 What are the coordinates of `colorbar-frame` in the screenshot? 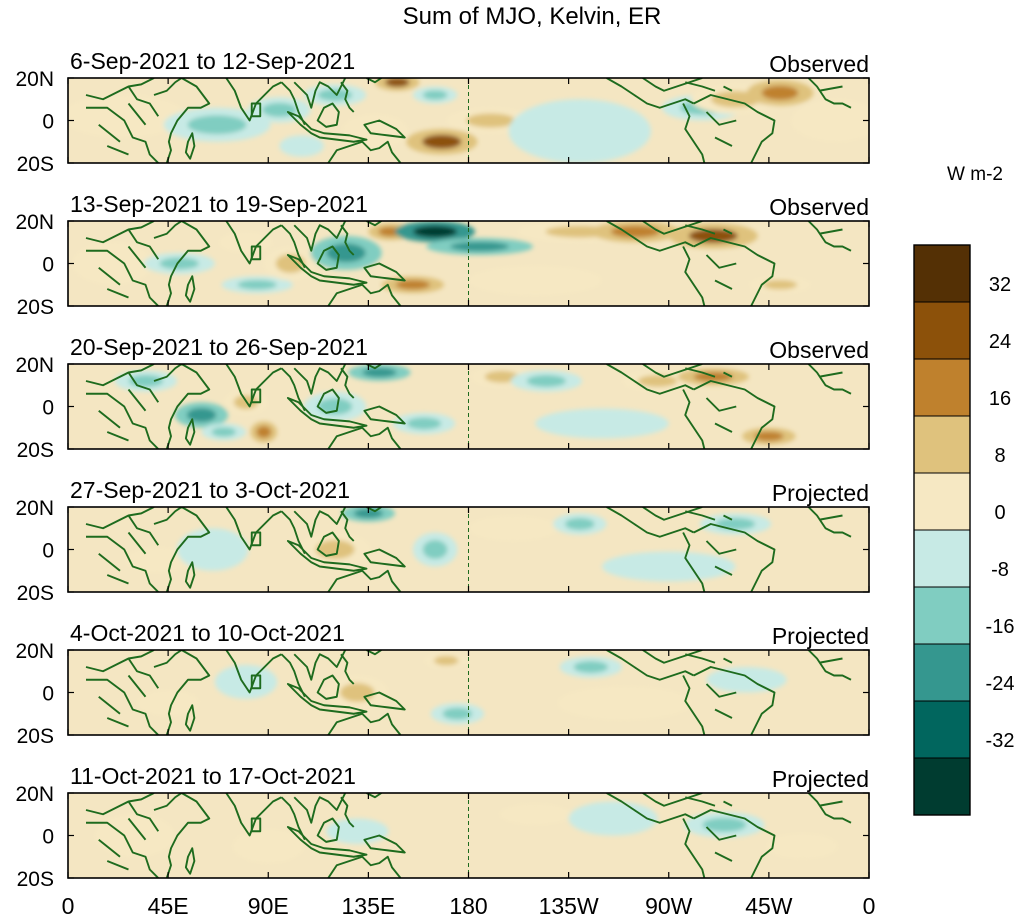 It's located at (942, 530).